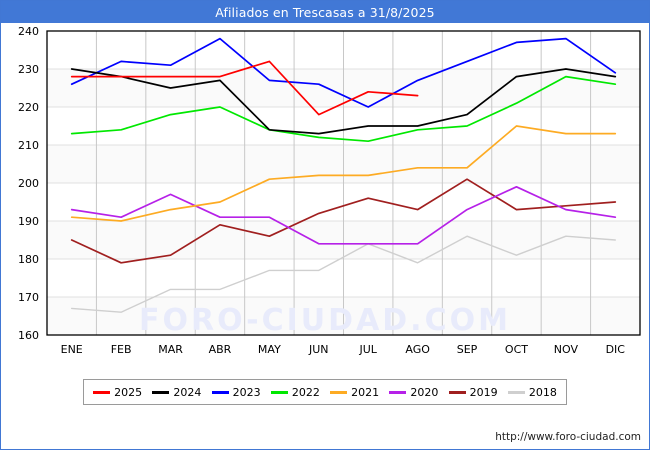 This screenshot has height=450, width=650. Describe the element at coordinates (566, 349) in the screenshot. I see `x-axis-tick-label: NOV` at that location.